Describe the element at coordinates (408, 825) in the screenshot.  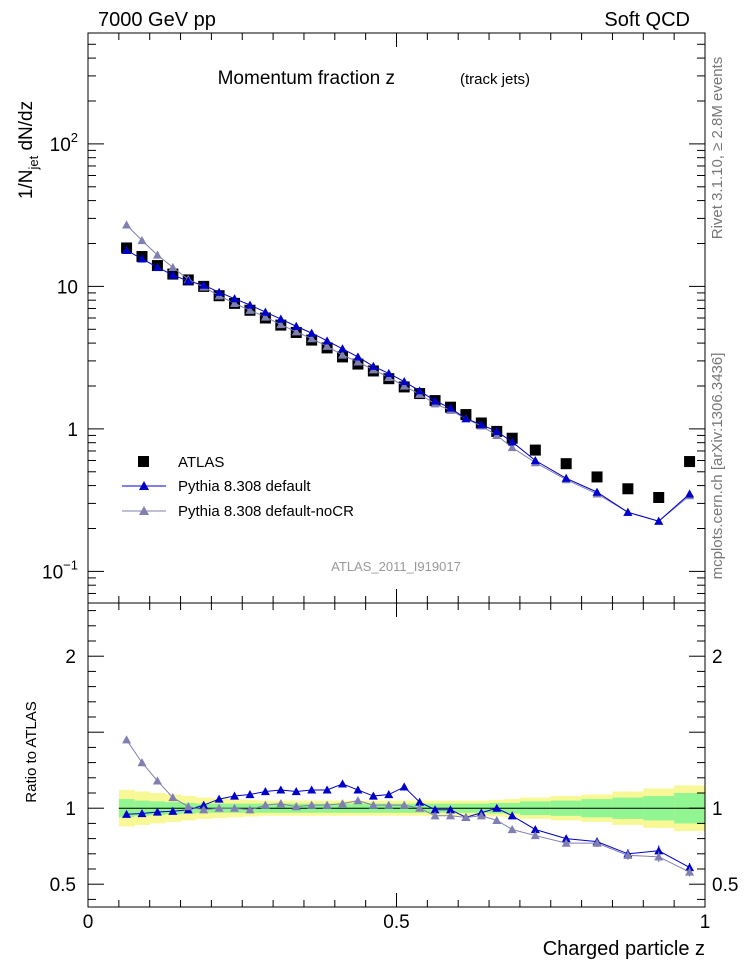
I see `ratio-default-line` at that location.